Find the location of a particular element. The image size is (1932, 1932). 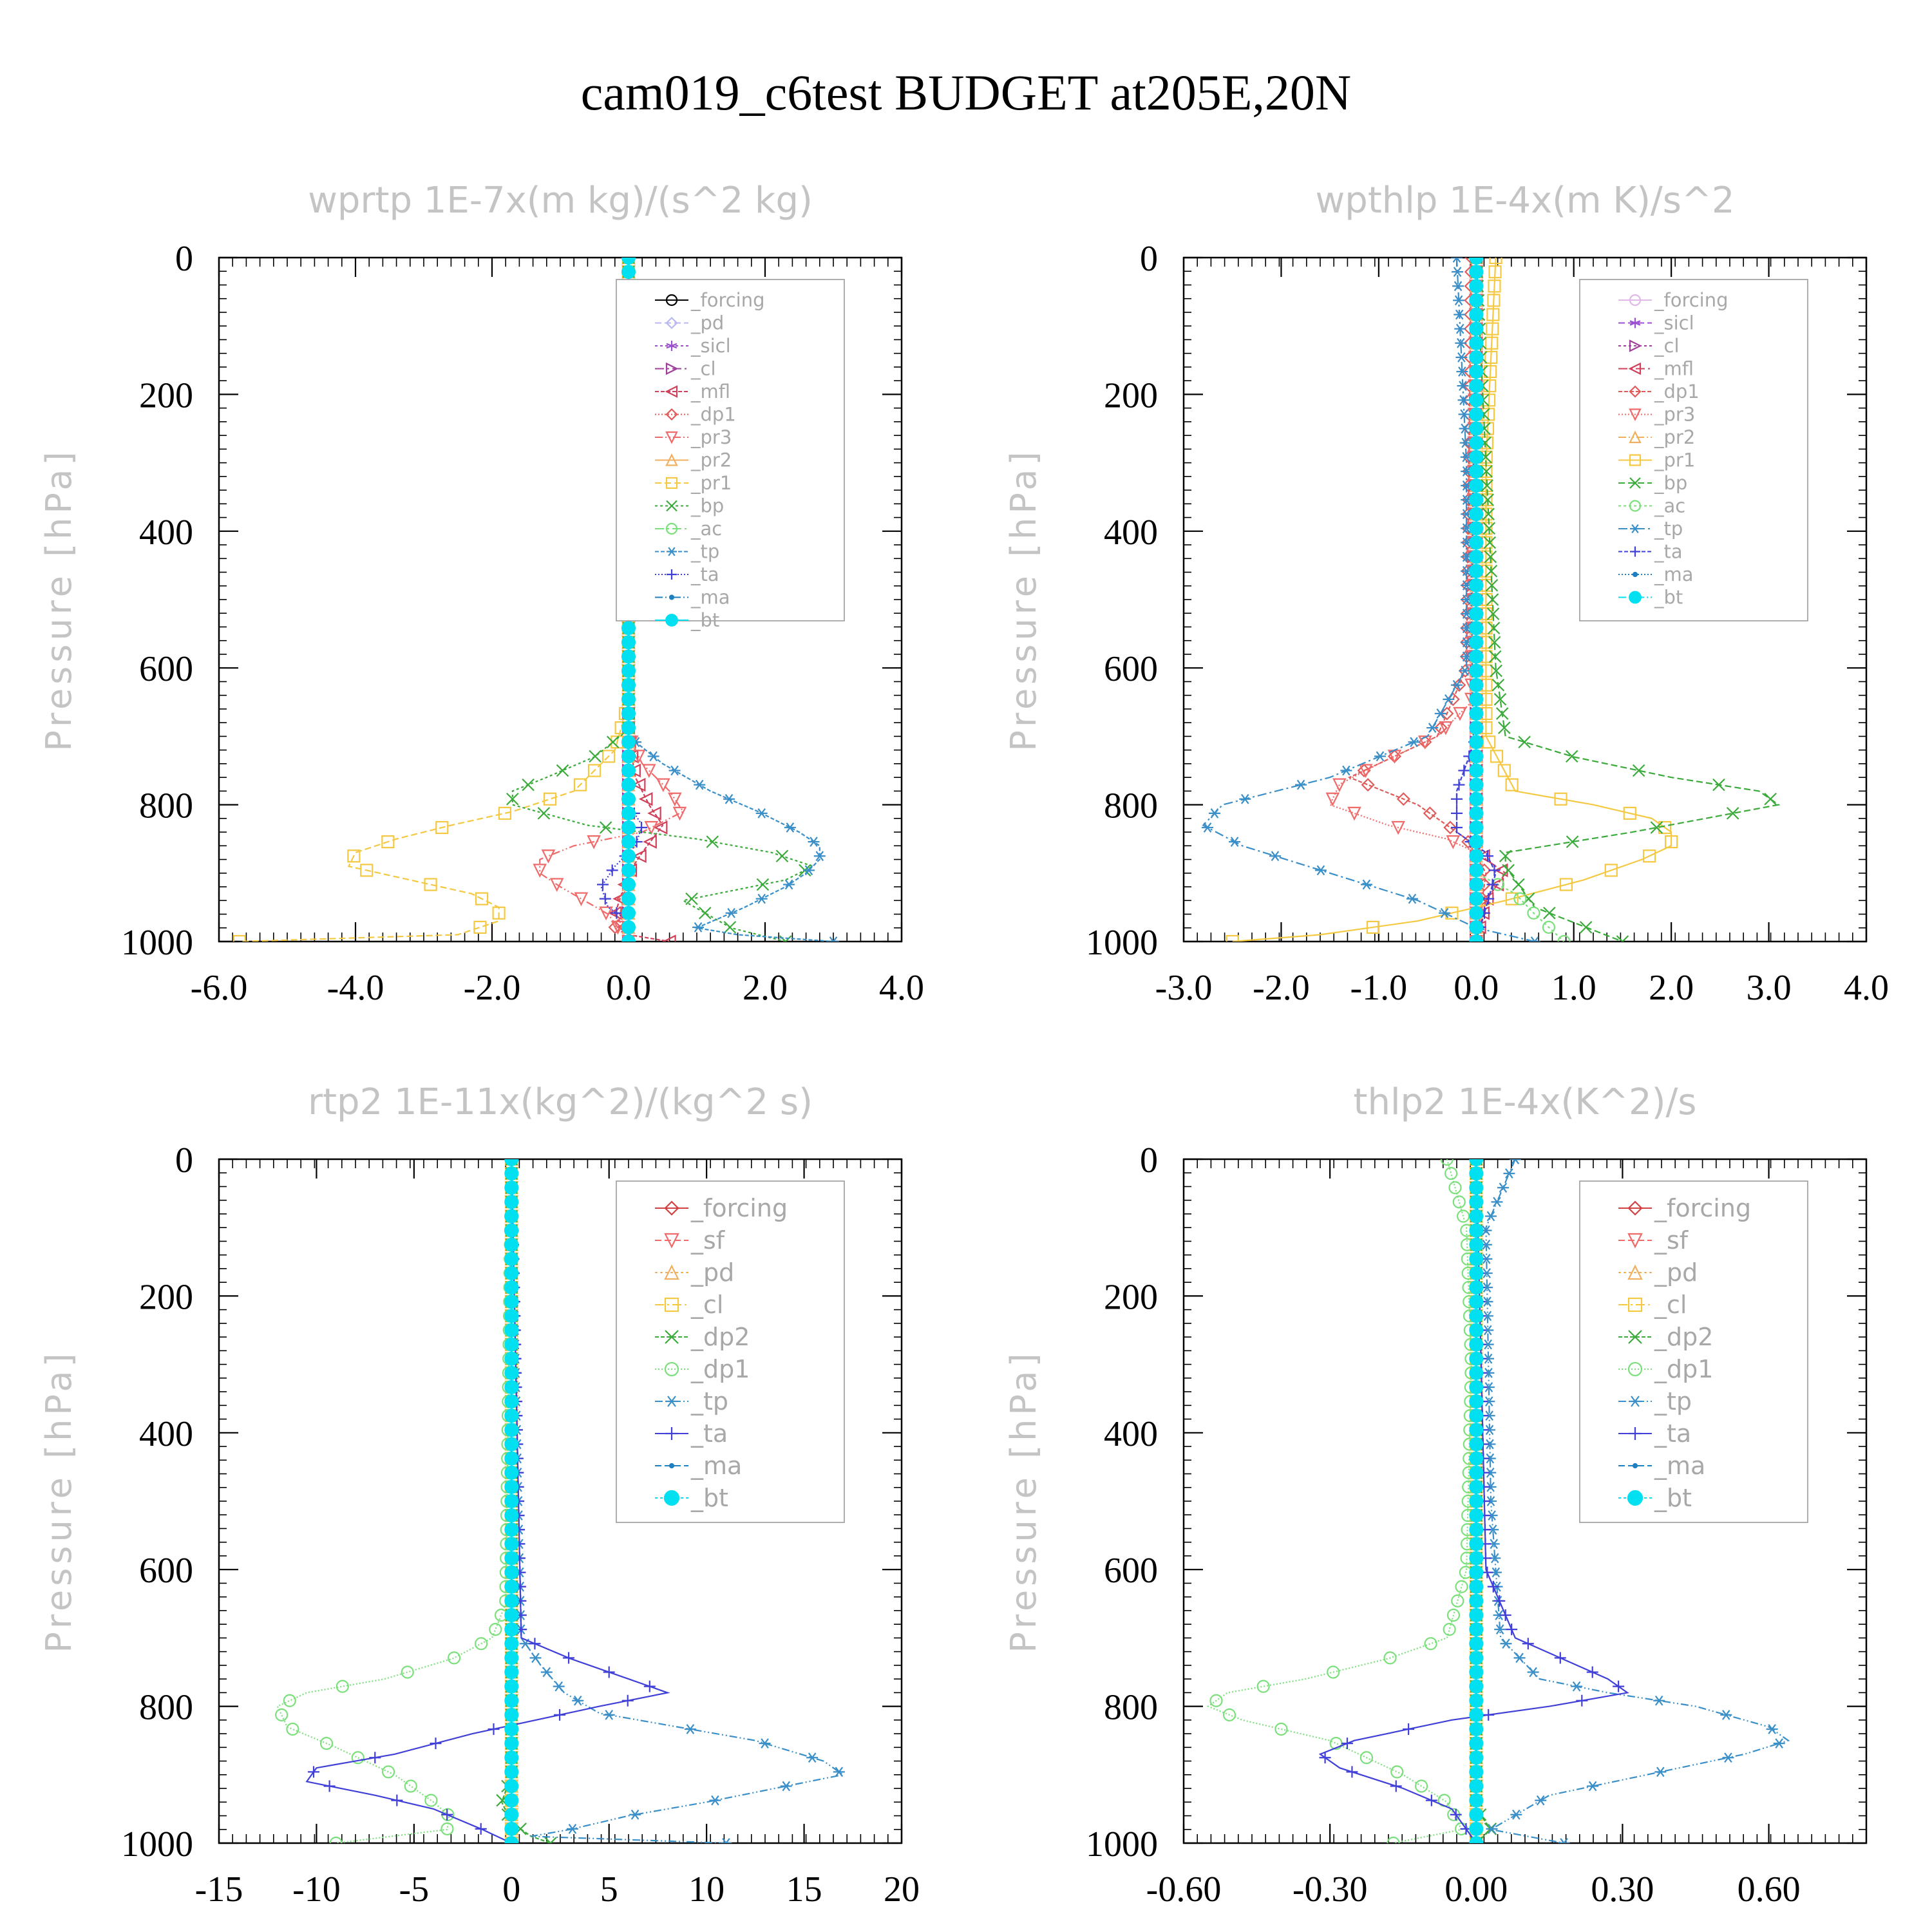

y-axis-label: Pressure [hPa] is located at coordinates (59, 599).